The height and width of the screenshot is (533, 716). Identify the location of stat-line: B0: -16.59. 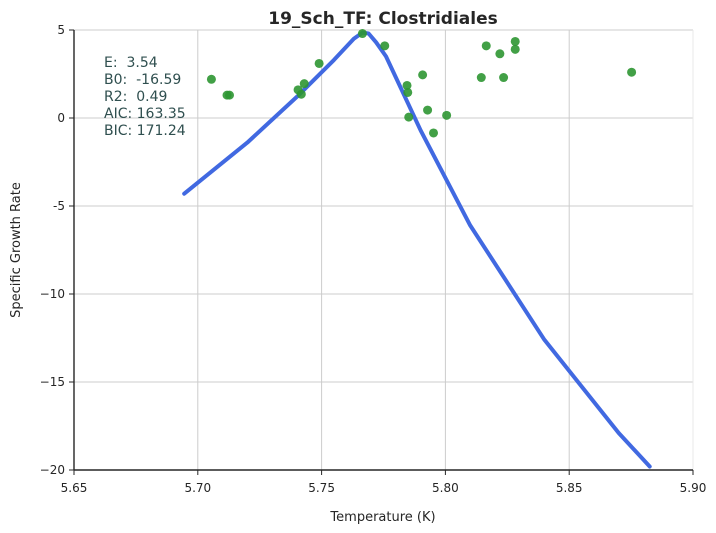
(142, 80).